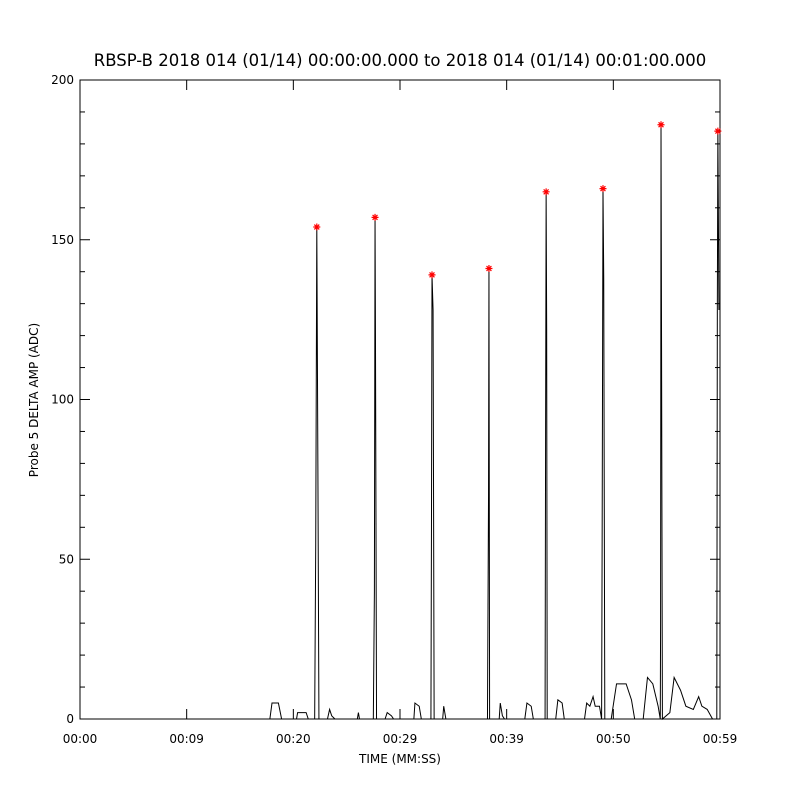  I want to click on x-tick-label: 00:29, so click(400, 739).